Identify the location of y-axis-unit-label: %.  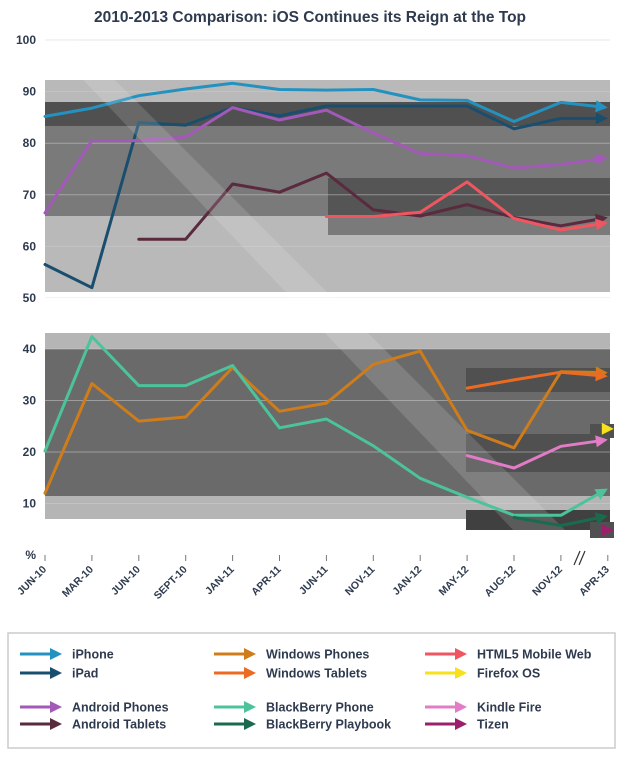
(30, 555).